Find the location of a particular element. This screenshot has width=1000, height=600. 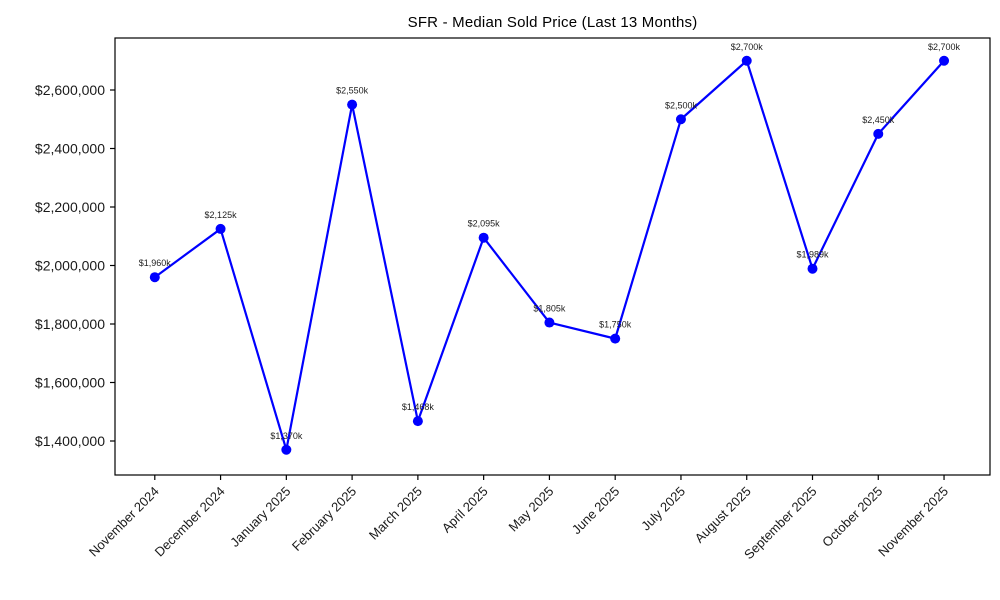

y-tick-label: $1,800,000 is located at coordinates (70, 324).